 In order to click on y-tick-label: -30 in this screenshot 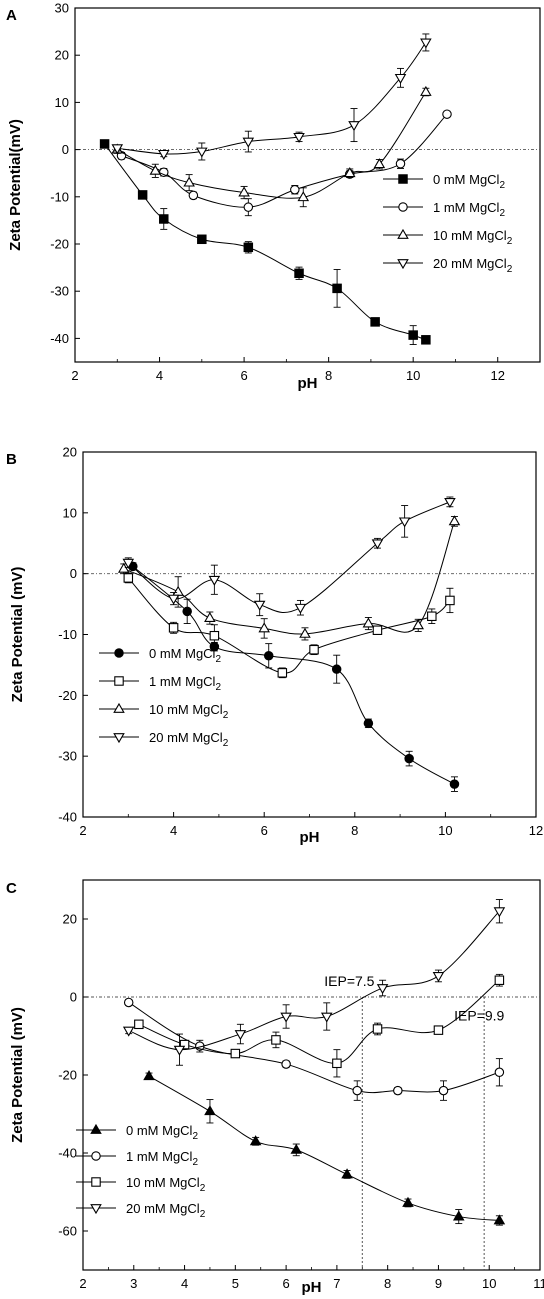, I will do `click(59, 291)`.